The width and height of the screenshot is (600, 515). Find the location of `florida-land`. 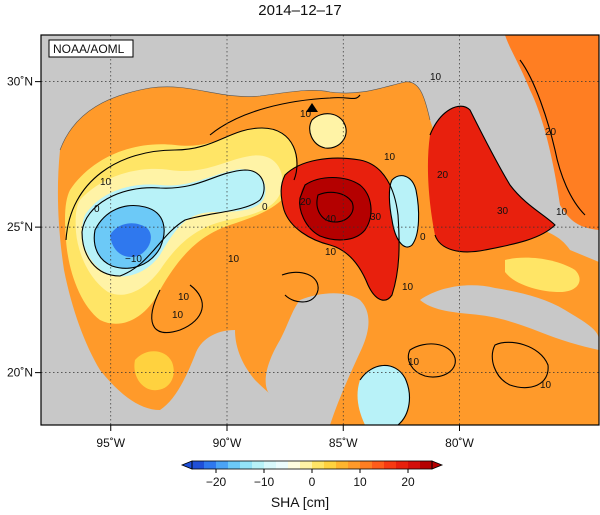

florida-land is located at coordinates (514, 151).